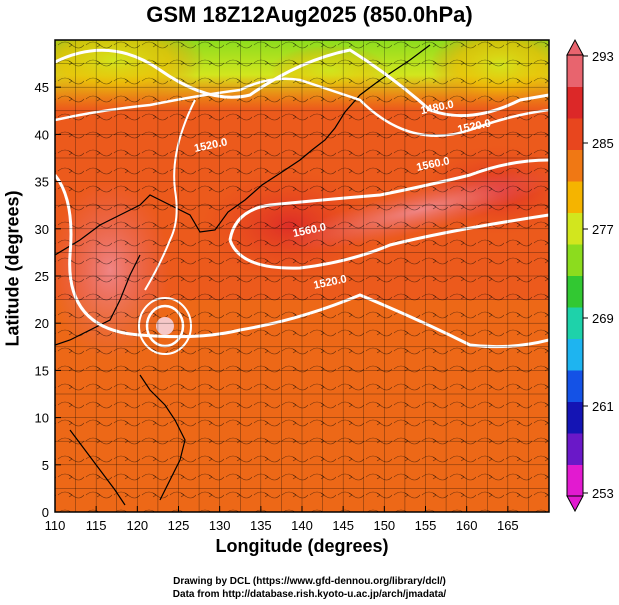 The image size is (619, 605). Describe the element at coordinates (603, 493) in the screenshot. I see `colorbar-tick-label: 253` at that location.